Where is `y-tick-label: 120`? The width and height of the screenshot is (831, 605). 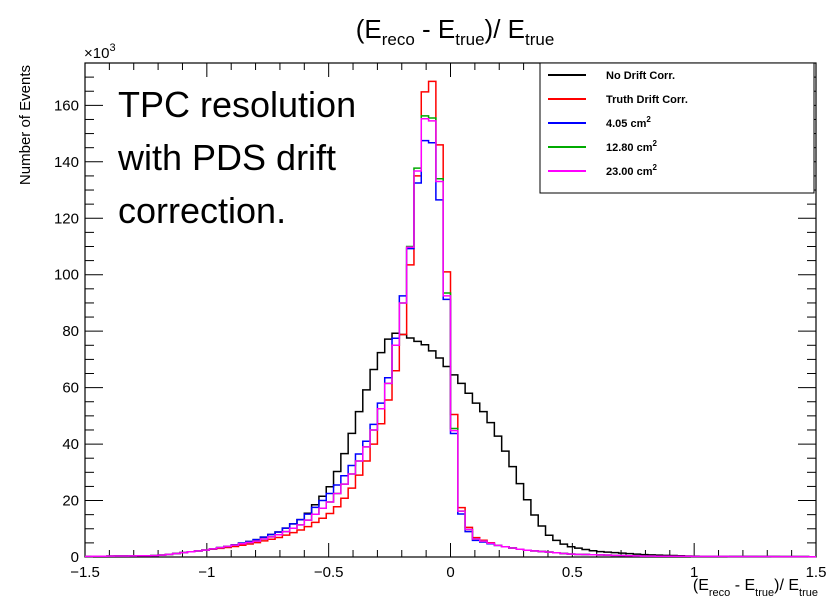 y-tick-label: 120 is located at coordinates (66, 218).